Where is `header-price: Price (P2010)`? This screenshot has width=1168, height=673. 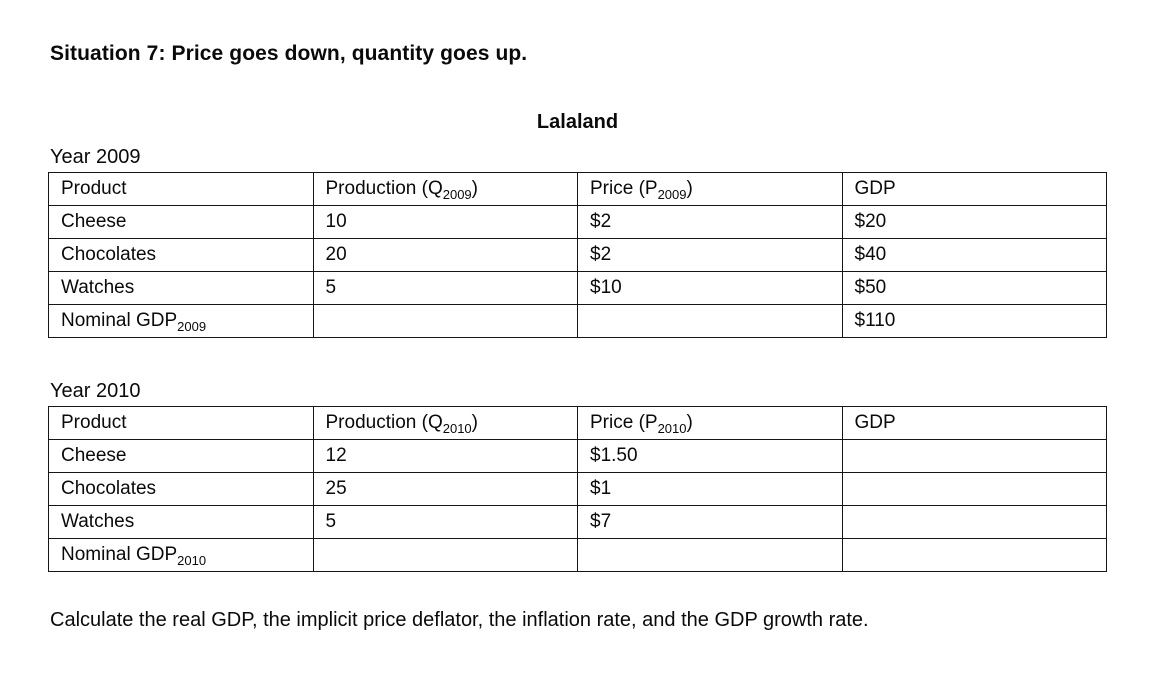
header-price: Price (P2010) is located at coordinates (710, 423).